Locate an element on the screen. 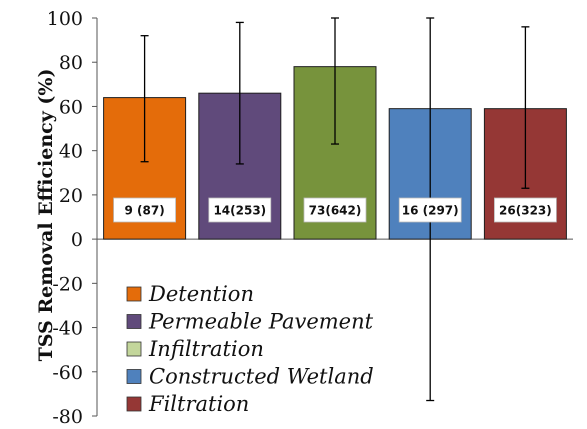  bar-labels: 9 (87) 14(253) 73(642) 16 (297) 26(323) is located at coordinates (335, 210).